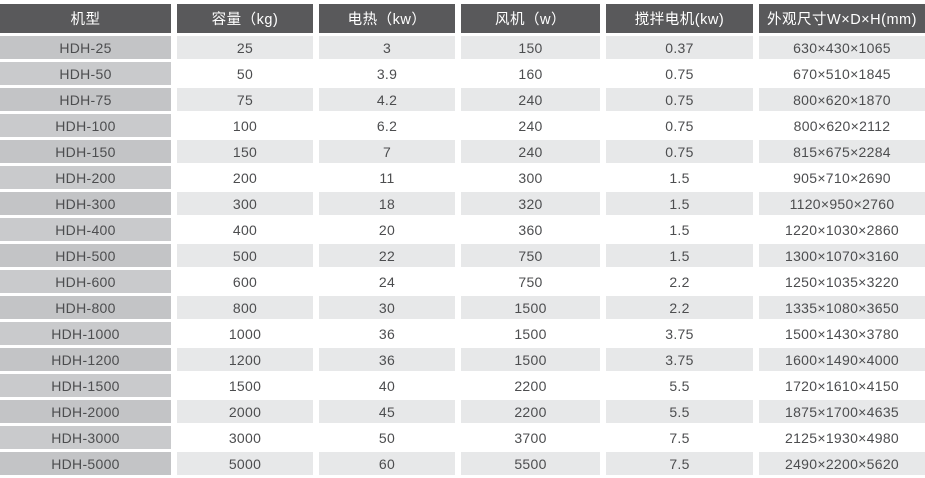  What do you see at coordinates (85, 18) in the screenshot?
I see `column-header-model: 机型` at bounding box center [85, 18].